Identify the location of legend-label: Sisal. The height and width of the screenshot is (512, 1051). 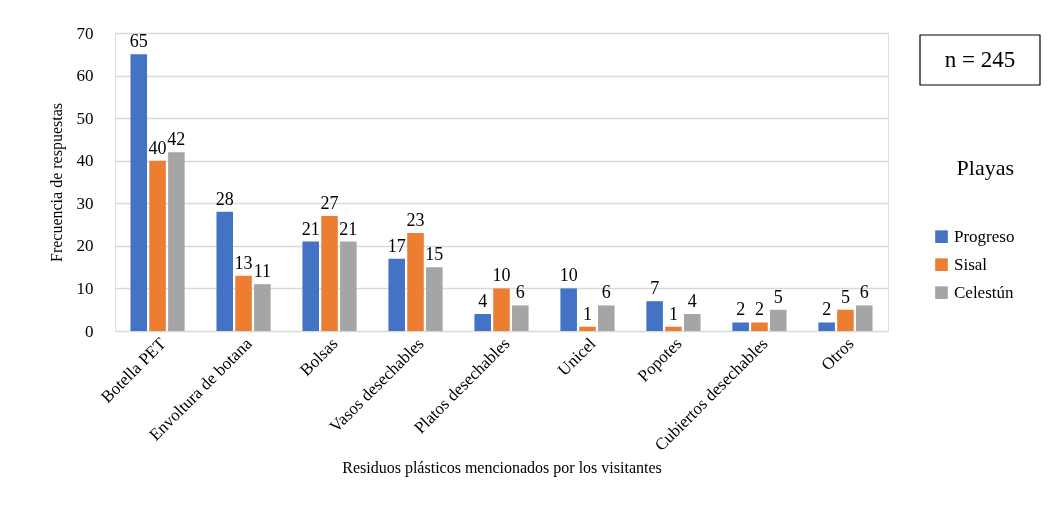
(971, 264).